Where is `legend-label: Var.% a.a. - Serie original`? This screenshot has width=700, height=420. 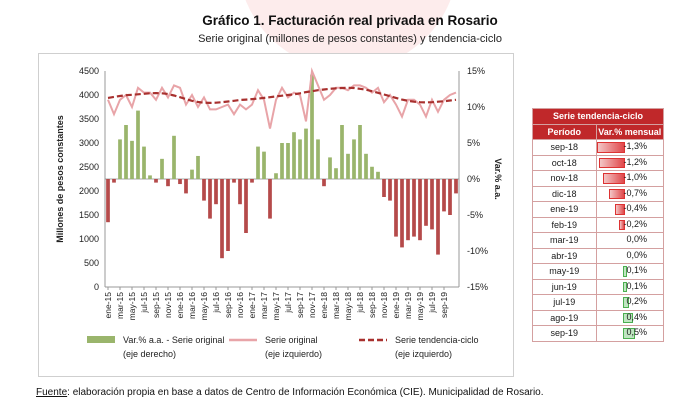
legend-label: Var.% a.a. - Serie original is located at coordinates (173, 340).